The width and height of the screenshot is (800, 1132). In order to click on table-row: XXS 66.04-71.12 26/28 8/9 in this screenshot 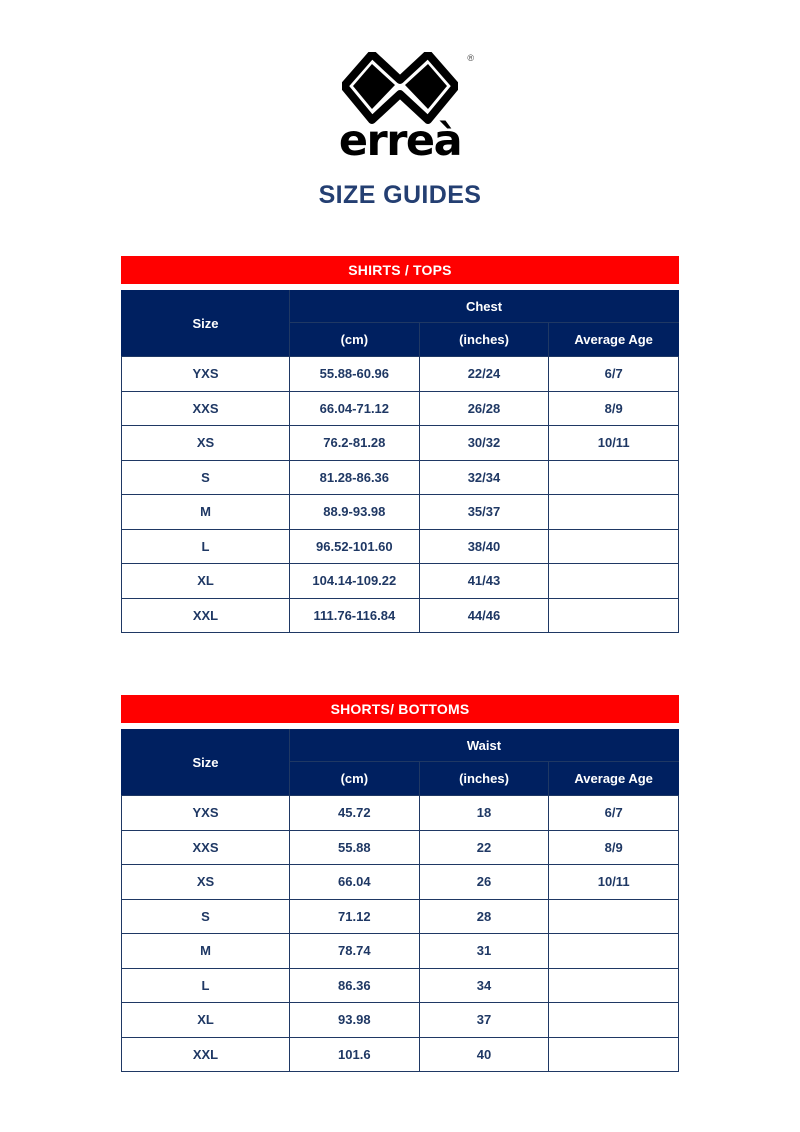, I will do `click(400, 408)`.